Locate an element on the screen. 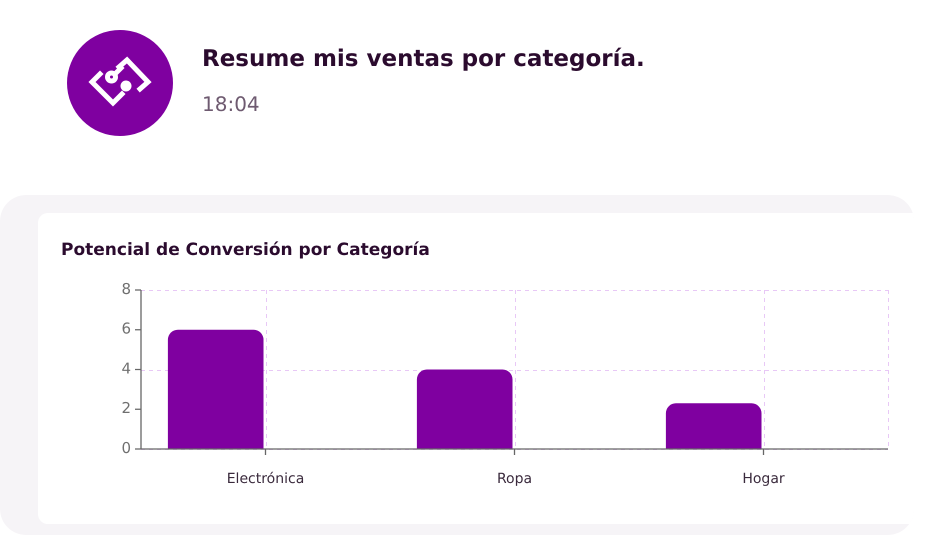 The width and height of the screenshot is (938, 536). text: 18:04 is located at coordinates (231, 104).